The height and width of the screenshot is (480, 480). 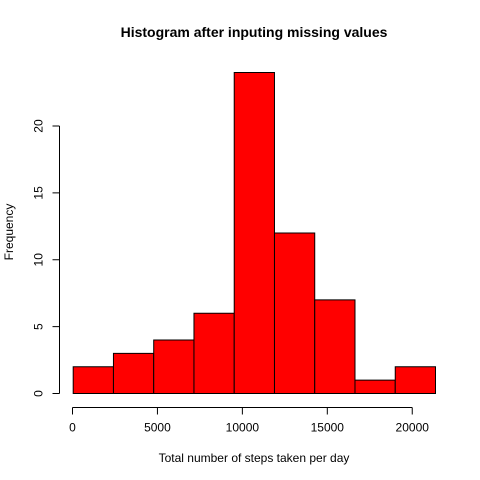 I want to click on y-tick-label: 20, so click(x=39, y=126).